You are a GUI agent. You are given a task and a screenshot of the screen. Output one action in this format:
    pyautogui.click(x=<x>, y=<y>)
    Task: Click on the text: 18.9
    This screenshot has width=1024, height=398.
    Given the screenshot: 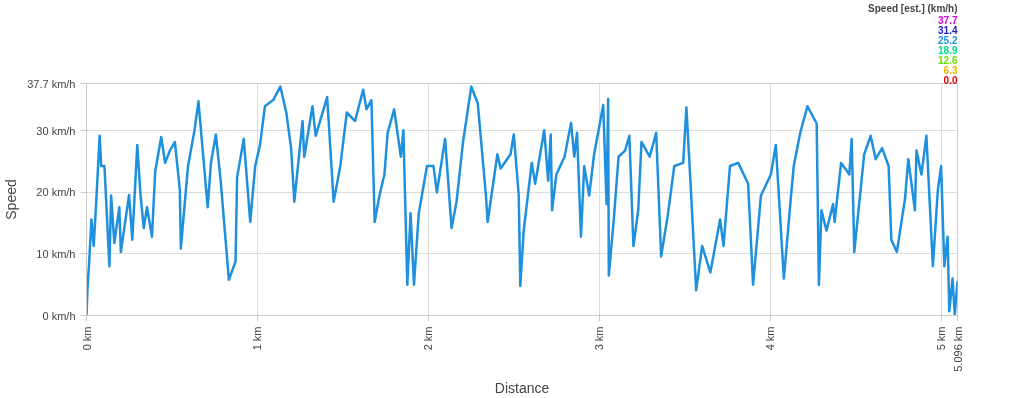 What is the action you would take?
    pyautogui.click(x=948, y=50)
    